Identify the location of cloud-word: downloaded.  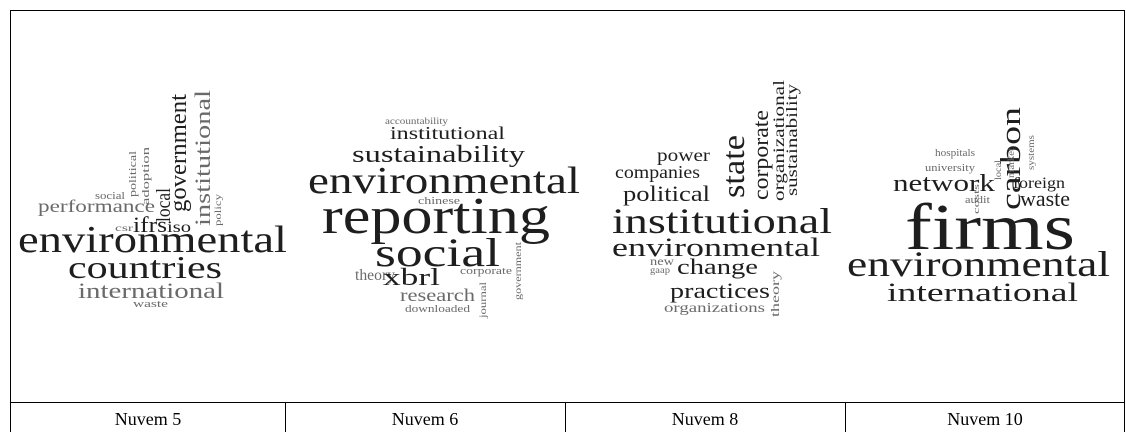
(437, 309).